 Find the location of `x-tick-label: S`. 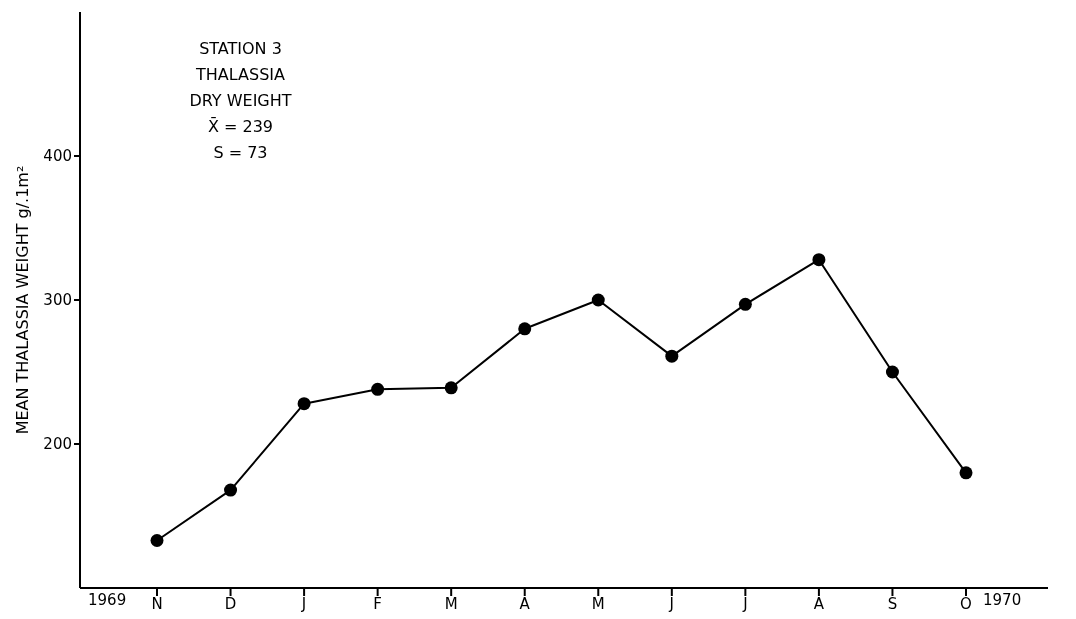

x-tick-label: S is located at coordinates (892, 603).